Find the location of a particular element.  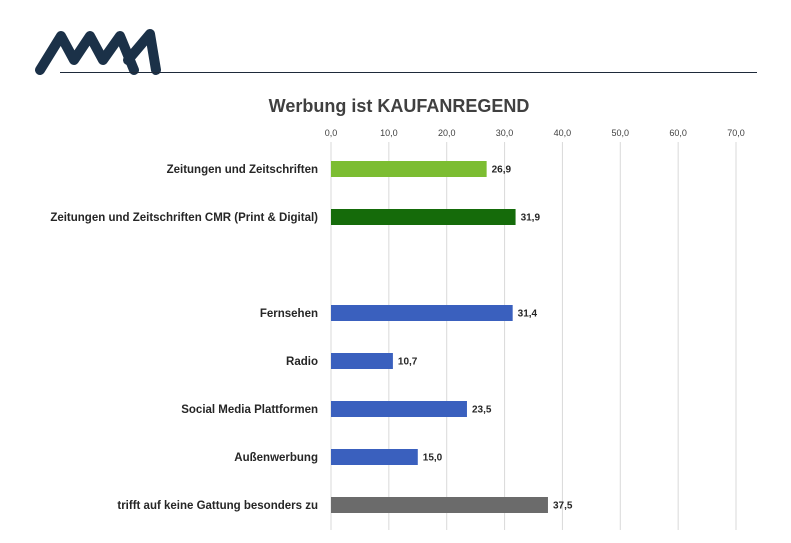

x-tick-label: 40,0 is located at coordinates (563, 133).